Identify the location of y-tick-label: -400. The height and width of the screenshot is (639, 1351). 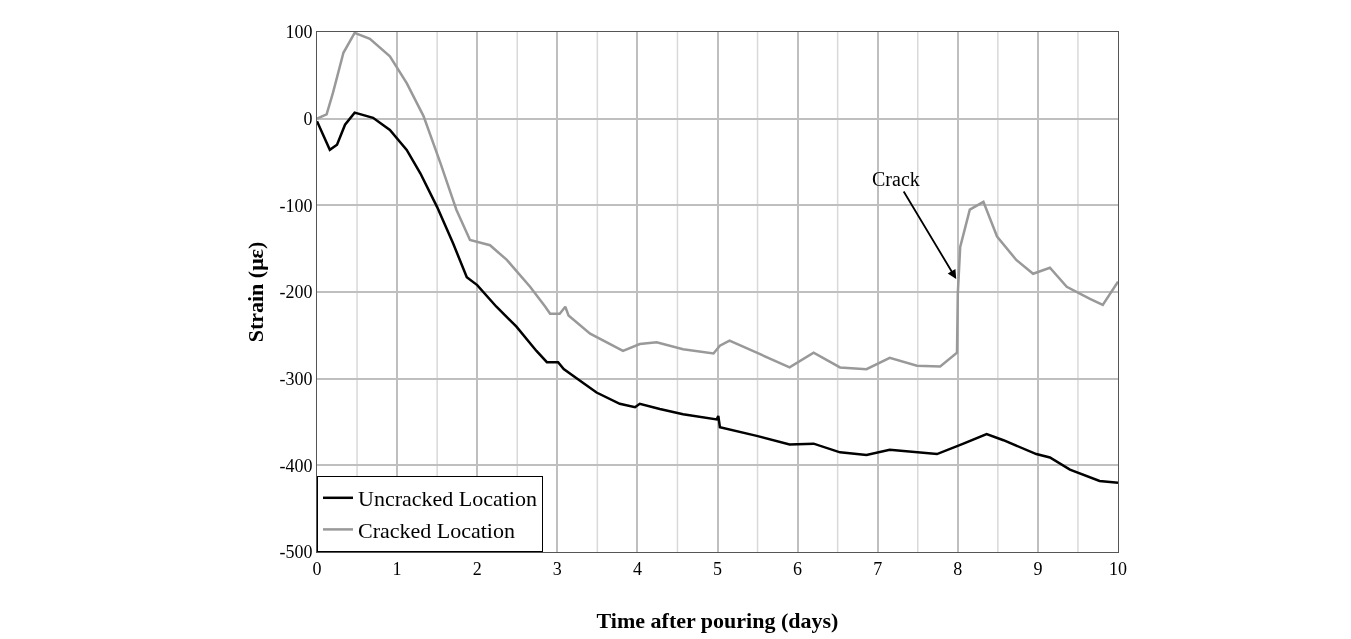
(296, 465).